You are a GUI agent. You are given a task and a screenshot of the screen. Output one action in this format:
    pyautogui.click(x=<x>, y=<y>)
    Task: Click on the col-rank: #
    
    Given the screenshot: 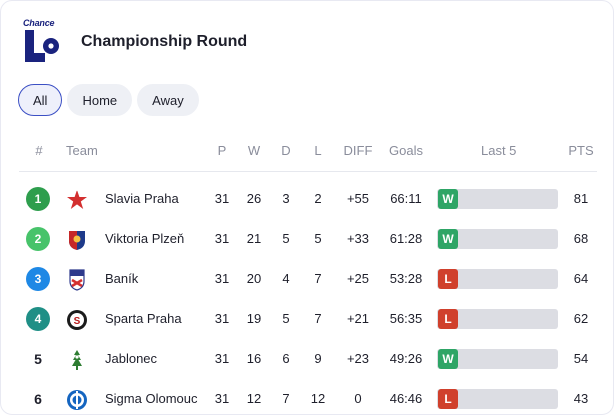 What is the action you would take?
    pyautogui.click(x=39, y=150)
    